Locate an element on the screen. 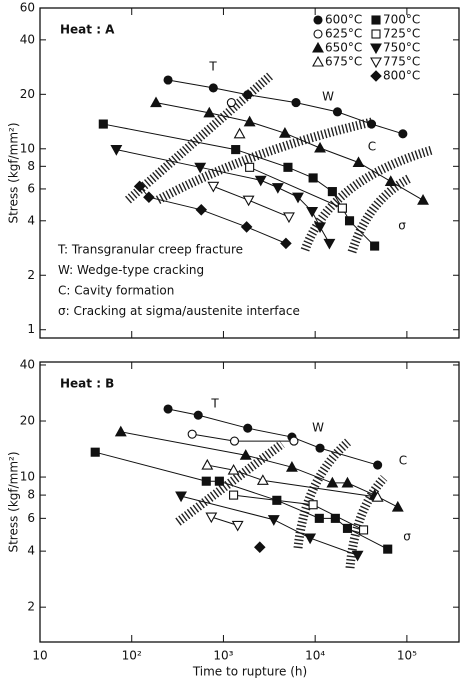  annotation: W is located at coordinates (318, 428).